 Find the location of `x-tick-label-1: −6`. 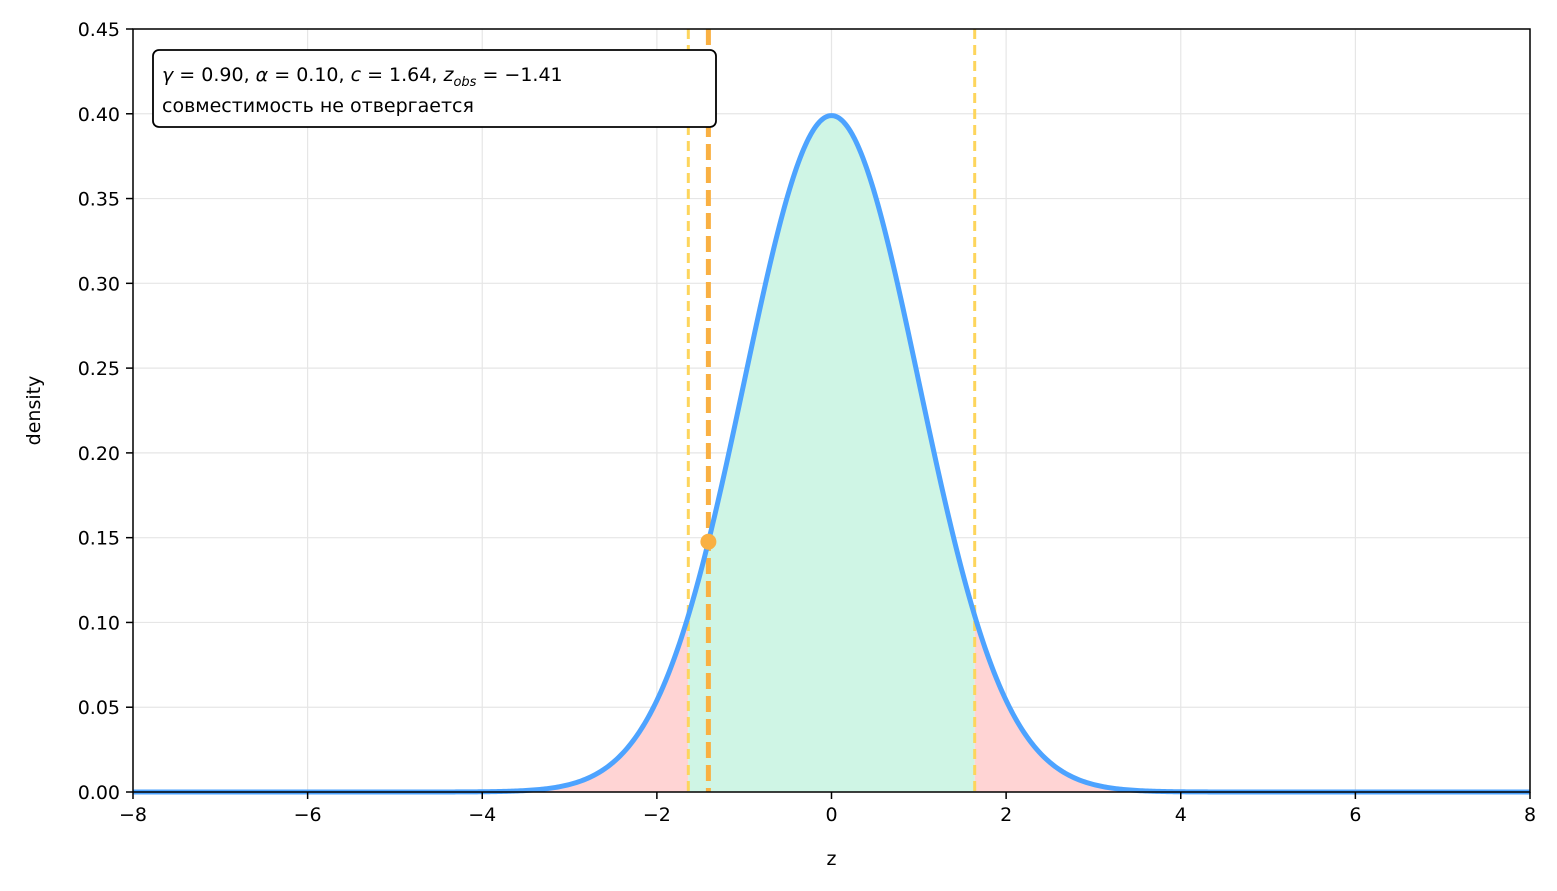

x-tick-label-1: −6 is located at coordinates (308, 815).